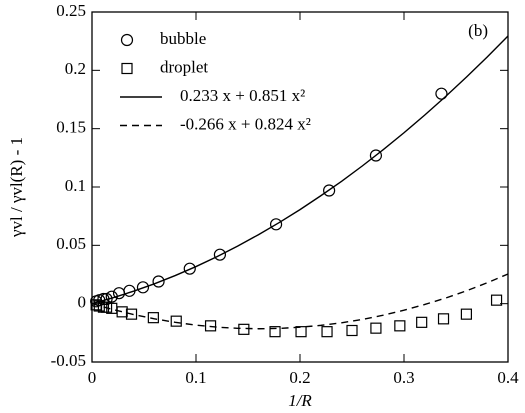 The width and height of the screenshot is (525, 413). Describe the element at coordinates (245, 123) in the screenshot. I see `legend-label: -0.266 x + 0.824 x²` at that location.